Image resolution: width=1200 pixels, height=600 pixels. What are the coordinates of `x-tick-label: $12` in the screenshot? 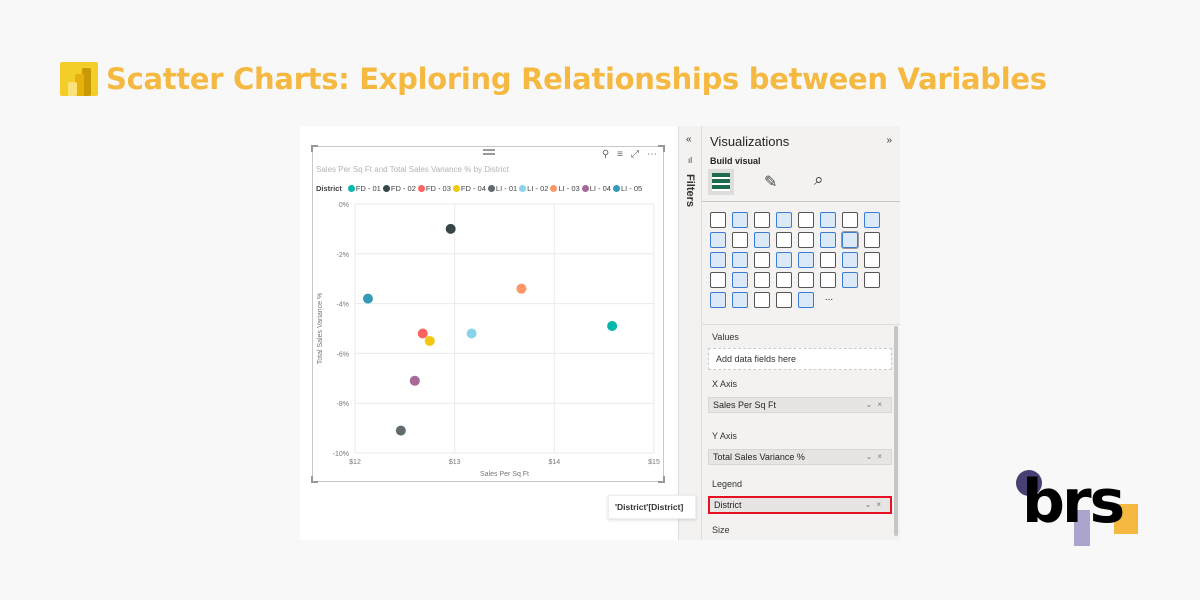 It's located at (355, 462).